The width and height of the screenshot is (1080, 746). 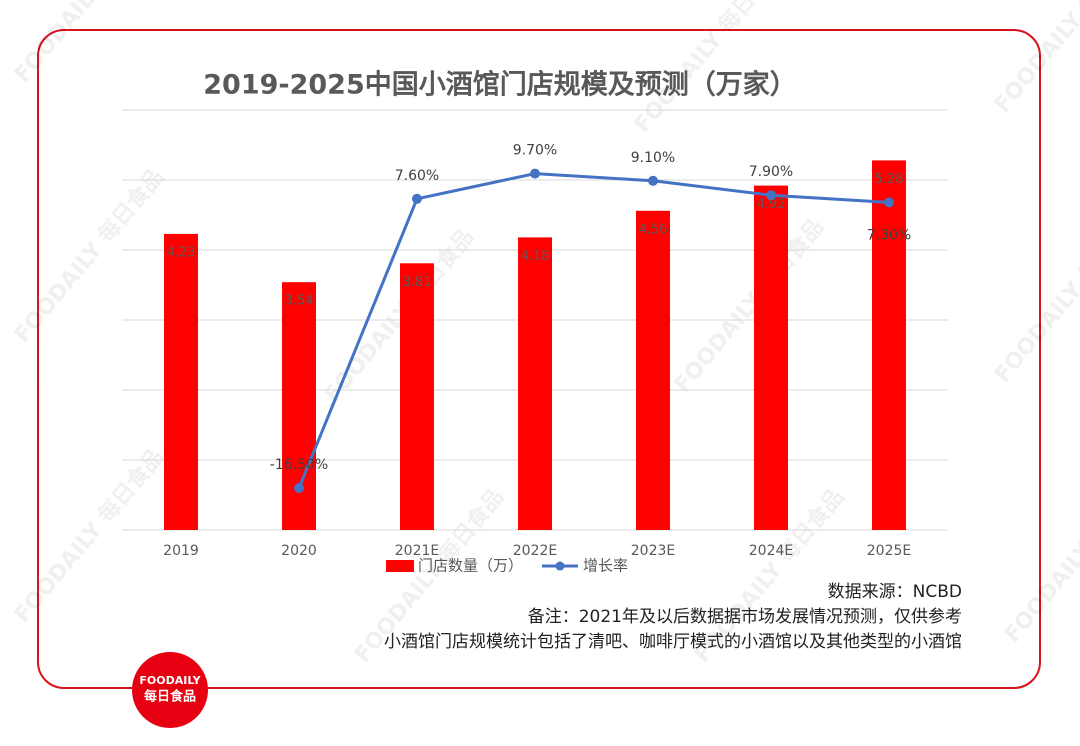 What do you see at coordinates (653, 229) in the screenshot?
I see `data-label: 4.56` at bounding box center [653, 229].